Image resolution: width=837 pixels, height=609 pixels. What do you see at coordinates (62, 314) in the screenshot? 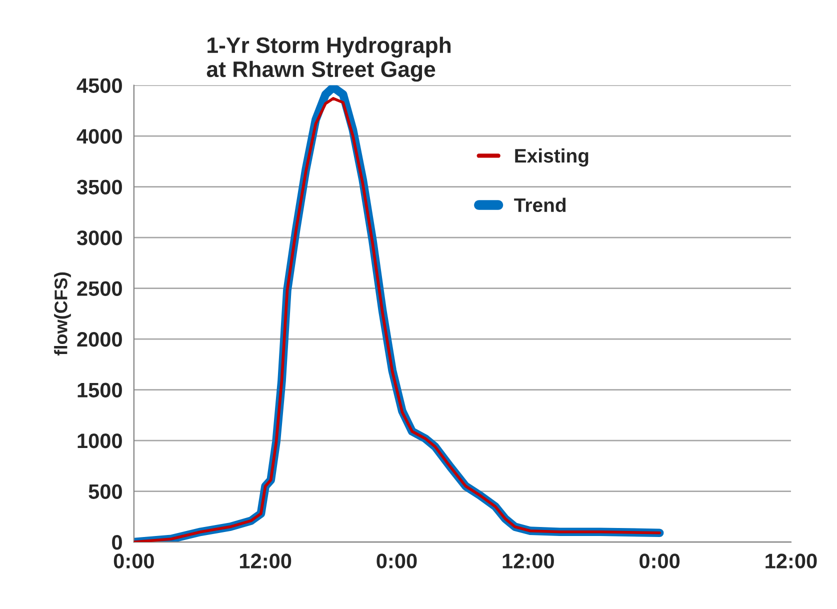
I see `y-axis-title: flow(CFS)` at bounding box center [62, 314].